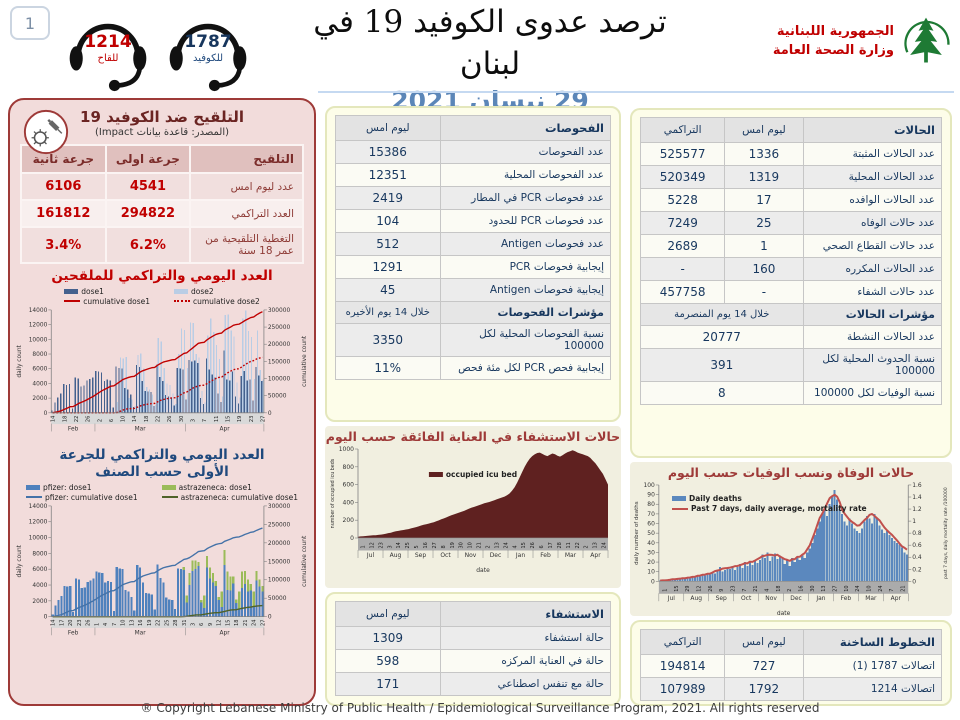  What do you see at coordinates (682, 666) in the screenshot?
I see `row-value: 194814` at bounding box center [682, 666].